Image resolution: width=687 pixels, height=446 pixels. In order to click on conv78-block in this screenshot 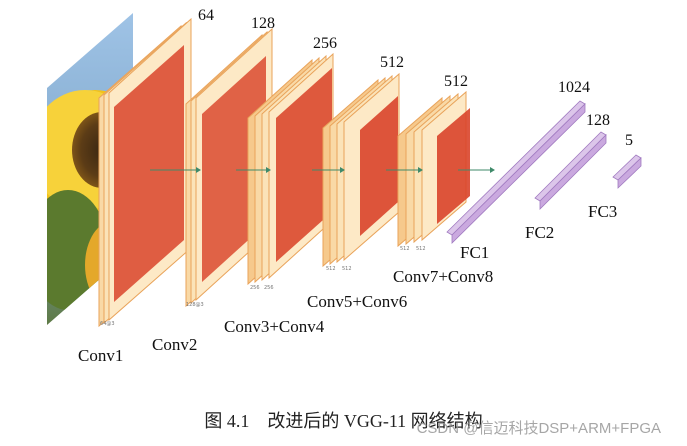, I will do `click(433, 169)`.